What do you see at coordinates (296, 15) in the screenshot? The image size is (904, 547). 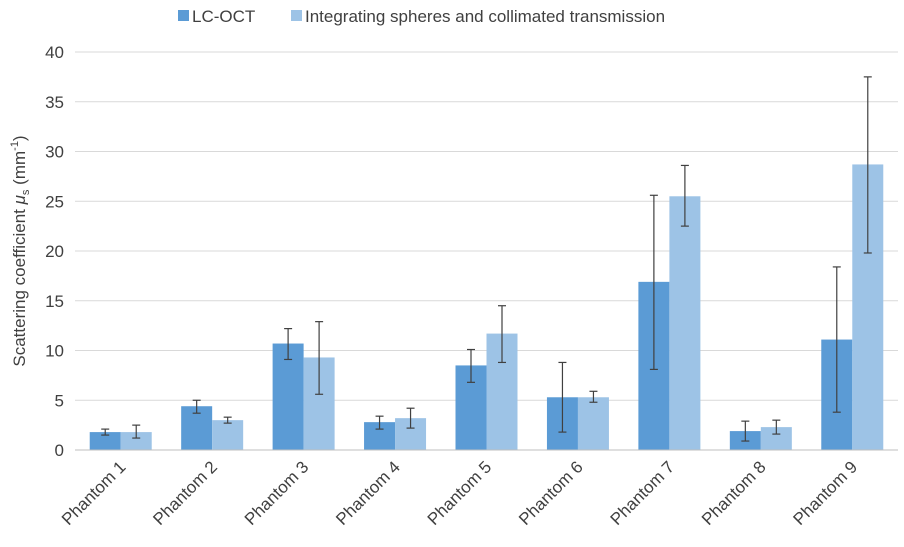 I see `legend-swatch-integrating-spheres` at bounding box center [296, 15].